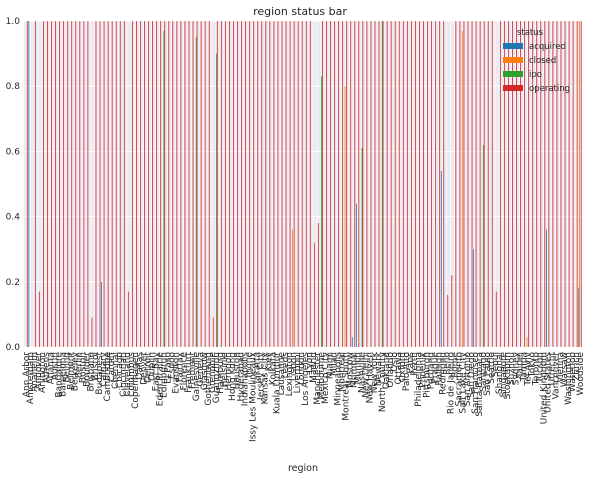 The image size is (593, 481). I want to click on x-tick-label: Santiago, so click(484, 372).